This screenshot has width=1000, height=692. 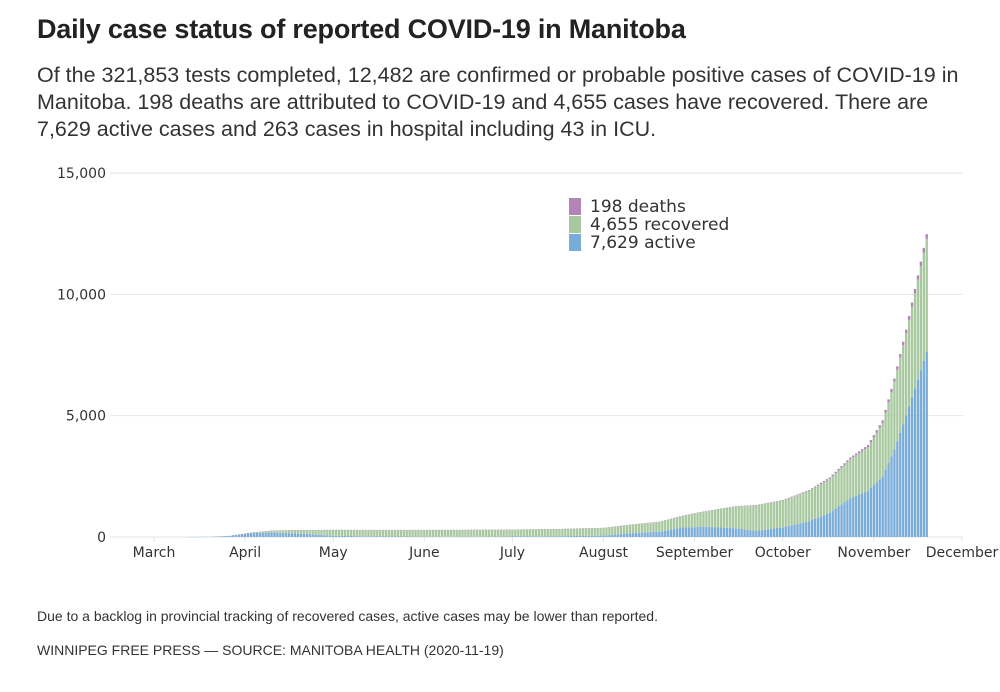 I want to click on legend-label-recovered: 4,655 recovered, so click(x=659, y=225).